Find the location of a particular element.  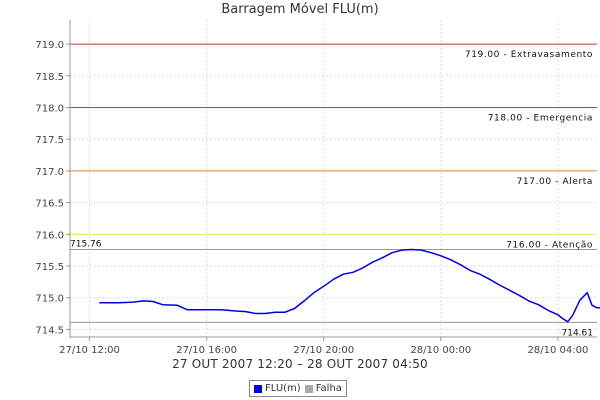

y-tick-label: 715.5 is located at coordinates (49, 267).